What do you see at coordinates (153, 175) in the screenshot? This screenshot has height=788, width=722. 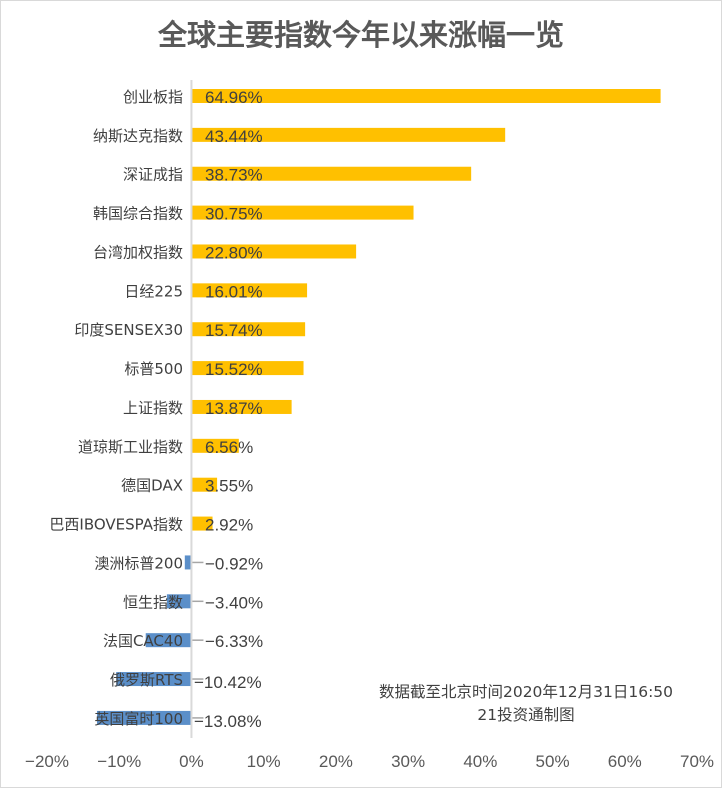 I see `category-label: 深证成指` at bounding box center [153, 175].